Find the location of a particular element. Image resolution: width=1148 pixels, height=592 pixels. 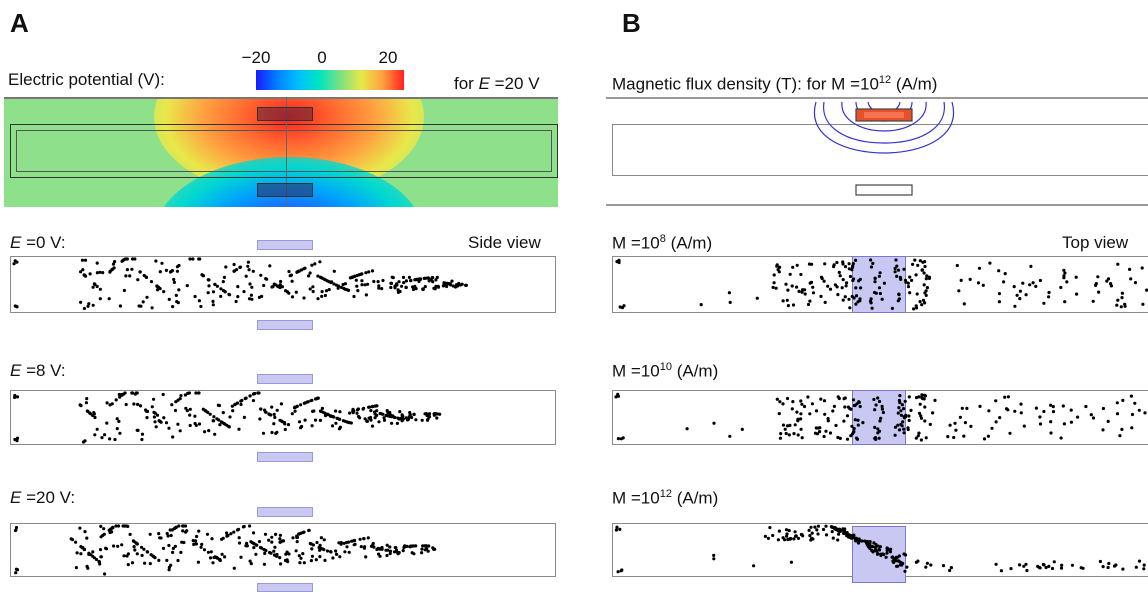

colorbar-tick-mid: 0 is located at coordinates (322, 57).